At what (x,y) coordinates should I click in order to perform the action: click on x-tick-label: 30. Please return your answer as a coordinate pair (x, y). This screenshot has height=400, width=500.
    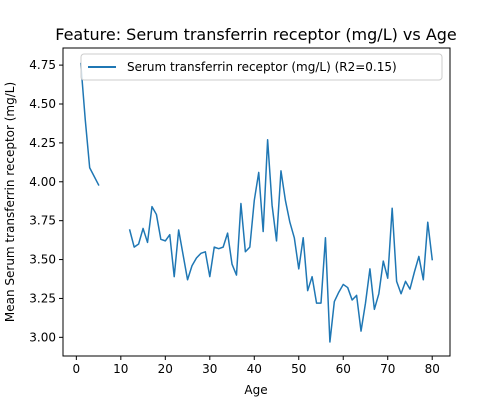
    Looking at the image, I should click on (209, 369).